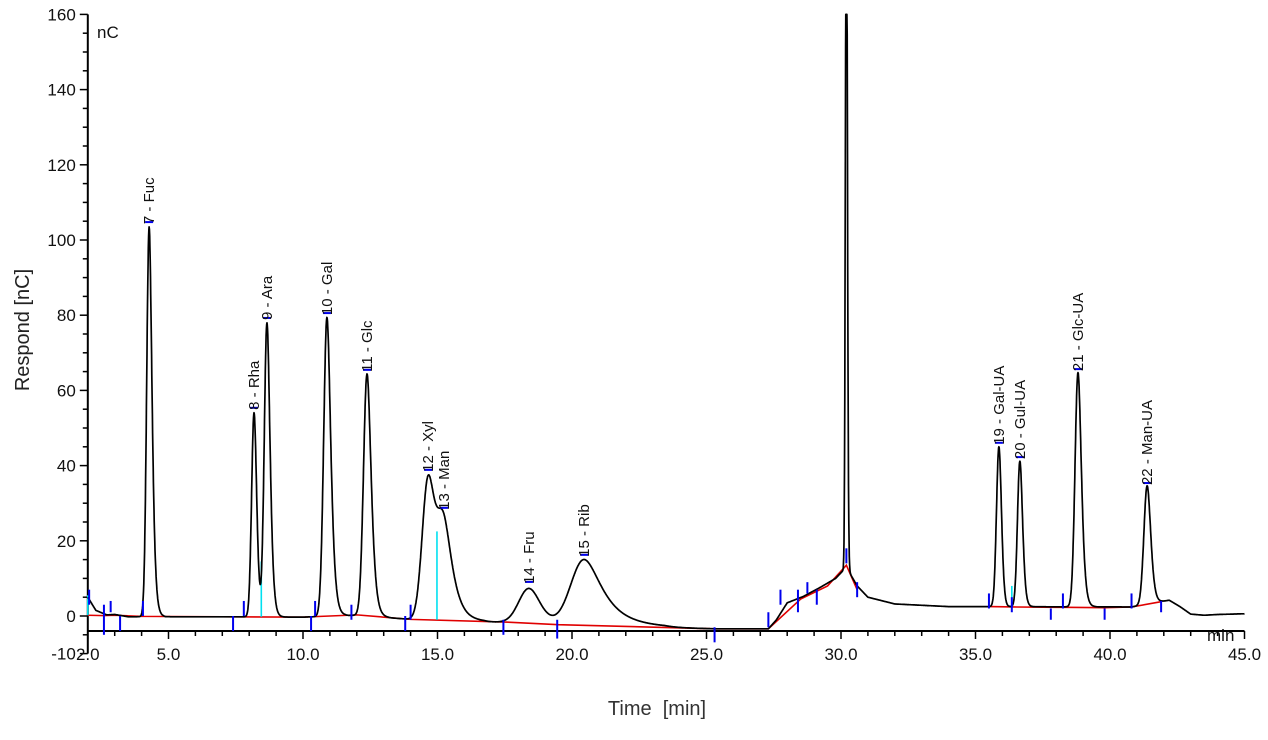  Describe the element at coordinates (1078, 332) in the screenshot. I see `peak-label: 21 - Glc-UA` at that location.